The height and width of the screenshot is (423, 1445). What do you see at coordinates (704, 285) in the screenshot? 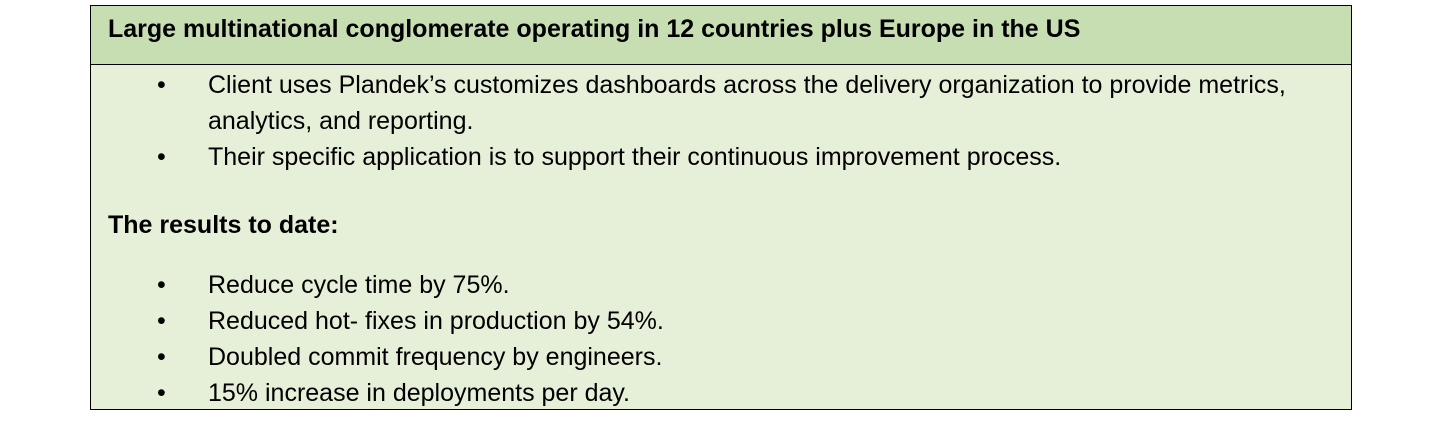
I see `list-item: • Reduce cycle time by 75%.` at bounding box center [704, 285].